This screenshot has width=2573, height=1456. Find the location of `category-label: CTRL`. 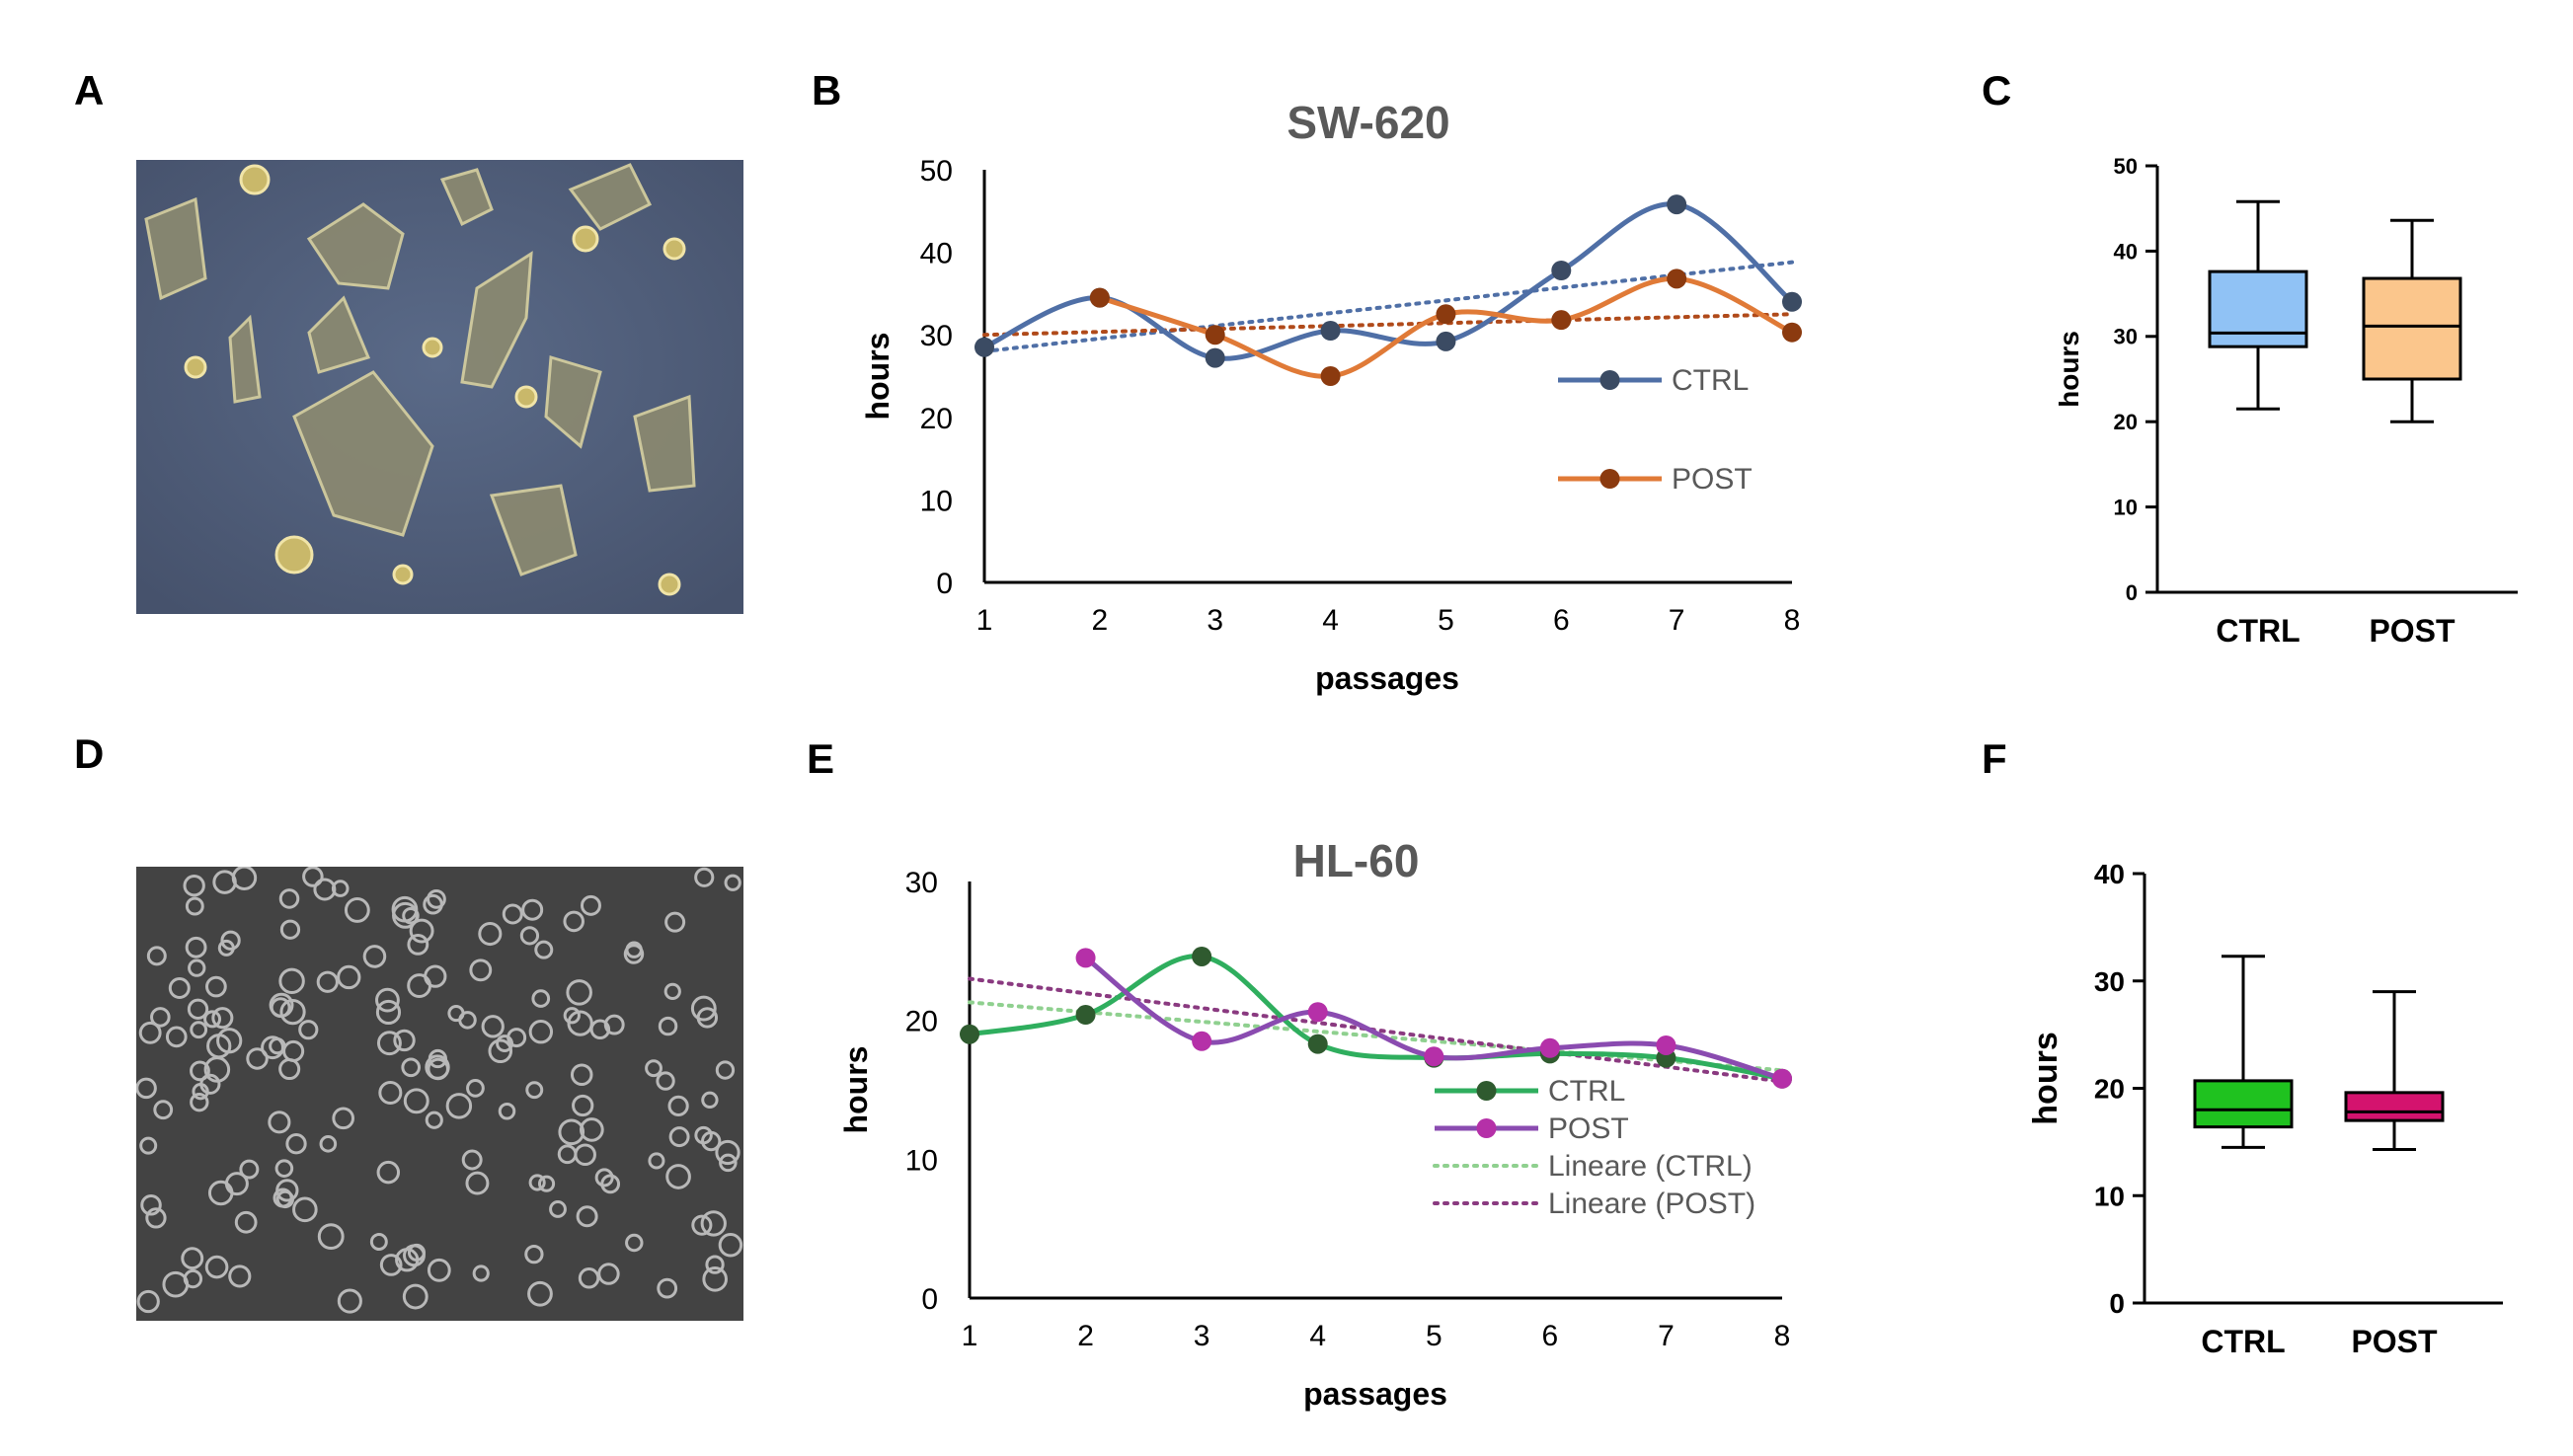

category-label: CTRL is located at coordinates (2243, 1341).